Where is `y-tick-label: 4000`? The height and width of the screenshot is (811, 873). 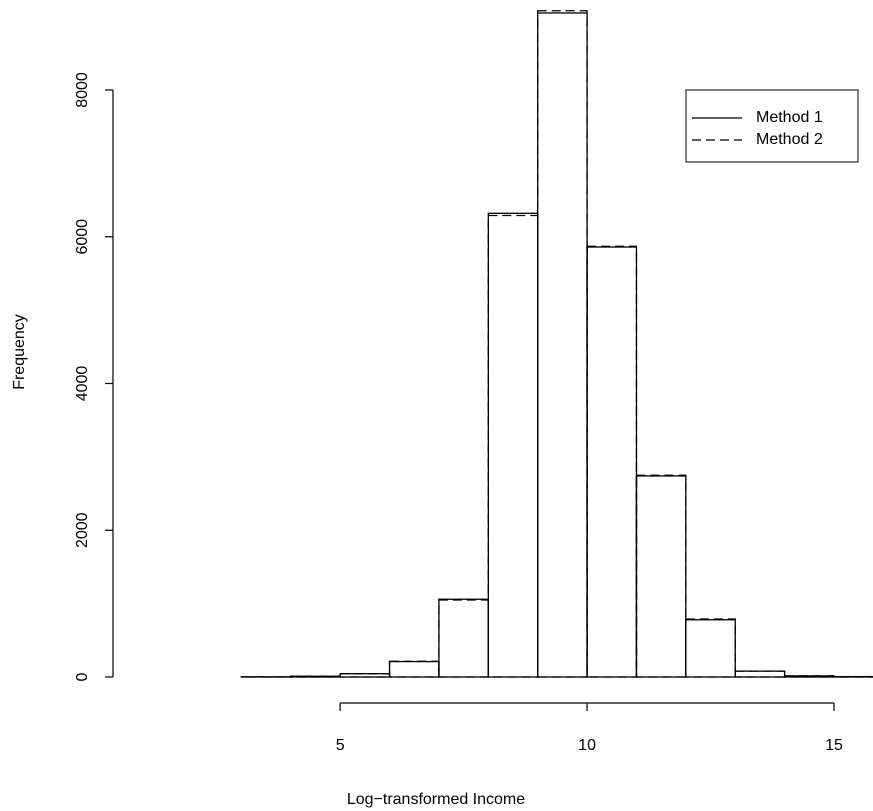 y-tick-label: 4000 is located at coordinates (82, 384).